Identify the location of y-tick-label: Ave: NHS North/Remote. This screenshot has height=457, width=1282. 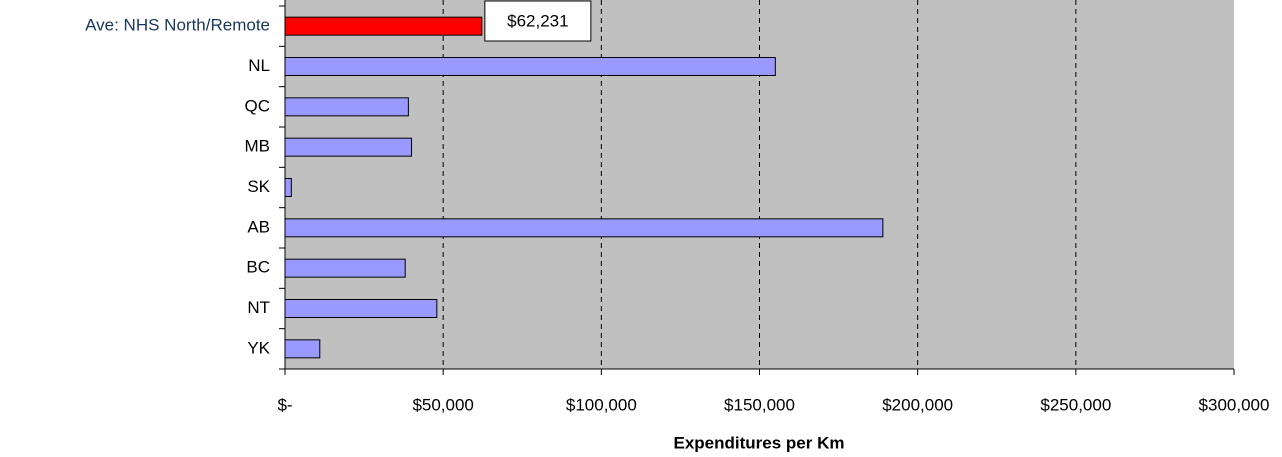
(177, 25).